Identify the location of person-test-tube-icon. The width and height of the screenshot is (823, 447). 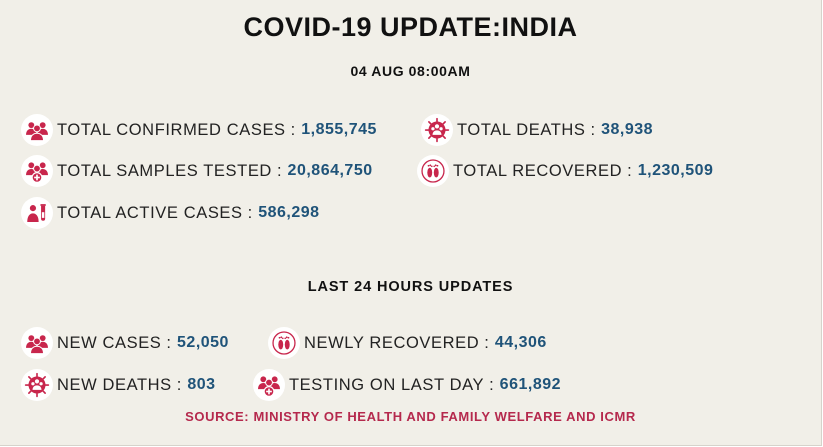
(37, 213).